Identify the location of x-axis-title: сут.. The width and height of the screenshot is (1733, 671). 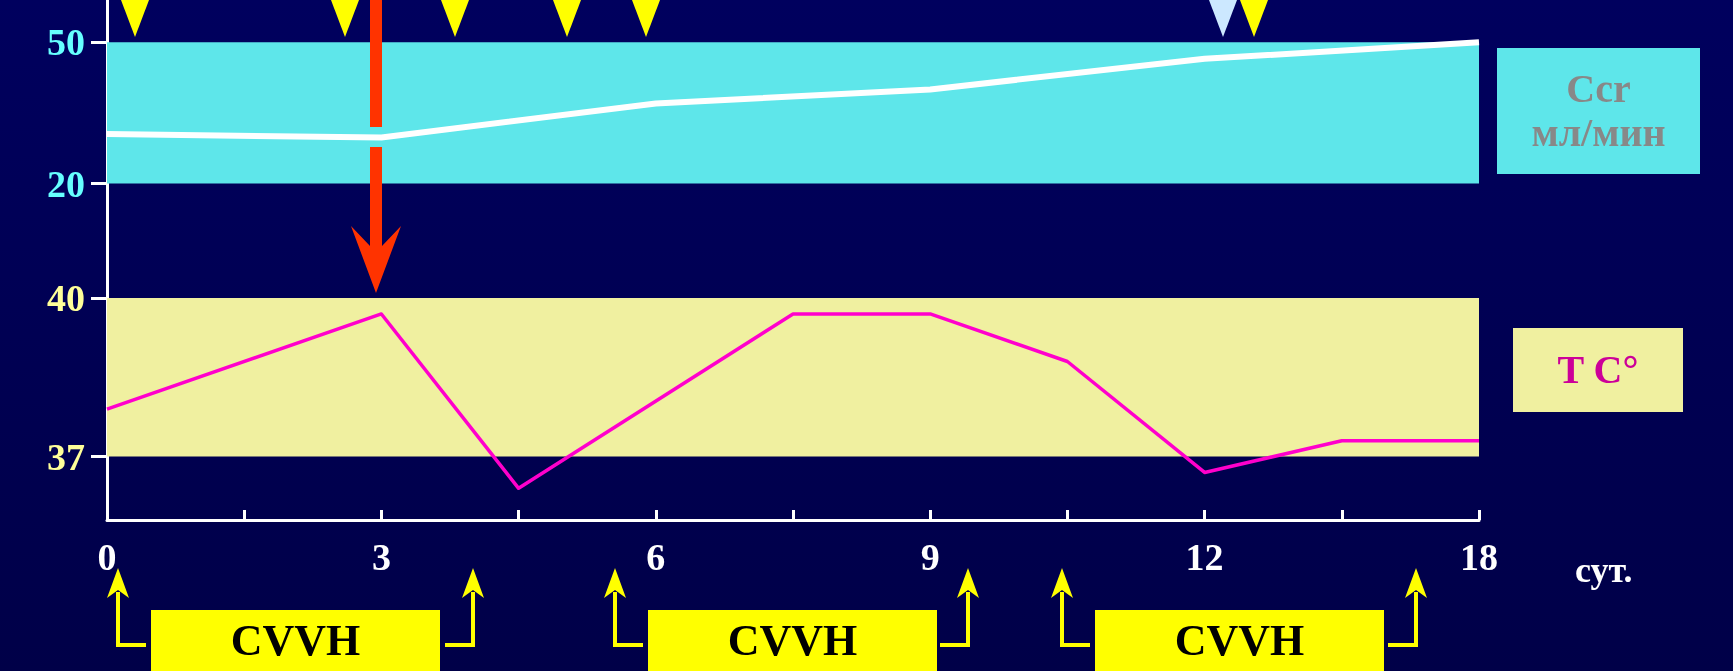
(1604, 570).